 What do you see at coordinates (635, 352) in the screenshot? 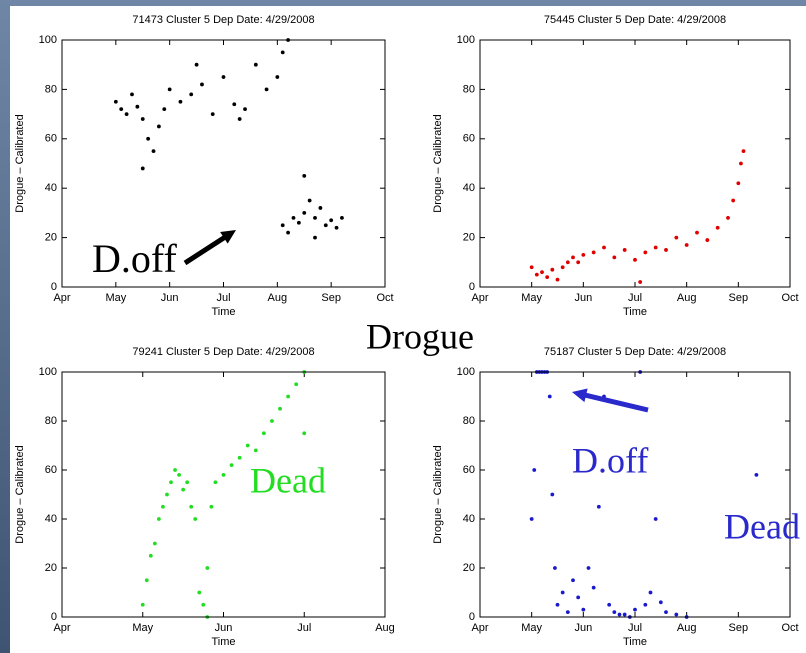
I see `chart-title: 75187 Cluster 5 Dep Date: 4/29/2008` at bounding box center [635, 352].